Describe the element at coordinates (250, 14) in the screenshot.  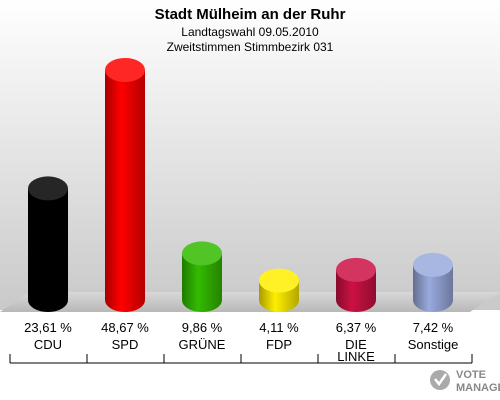
I see `chart-title: Stadt Mülheim an der Ruhr` at that location.